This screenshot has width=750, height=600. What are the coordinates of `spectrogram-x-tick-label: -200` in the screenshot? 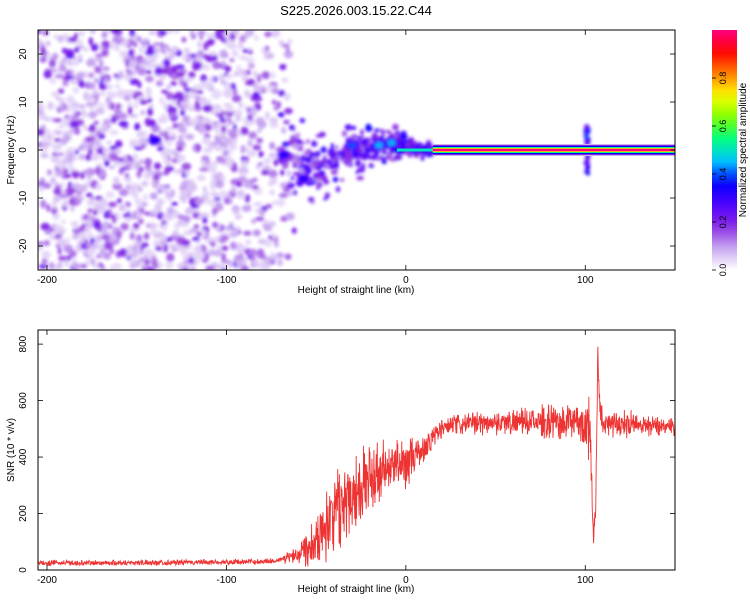 It's located at (47, 280).